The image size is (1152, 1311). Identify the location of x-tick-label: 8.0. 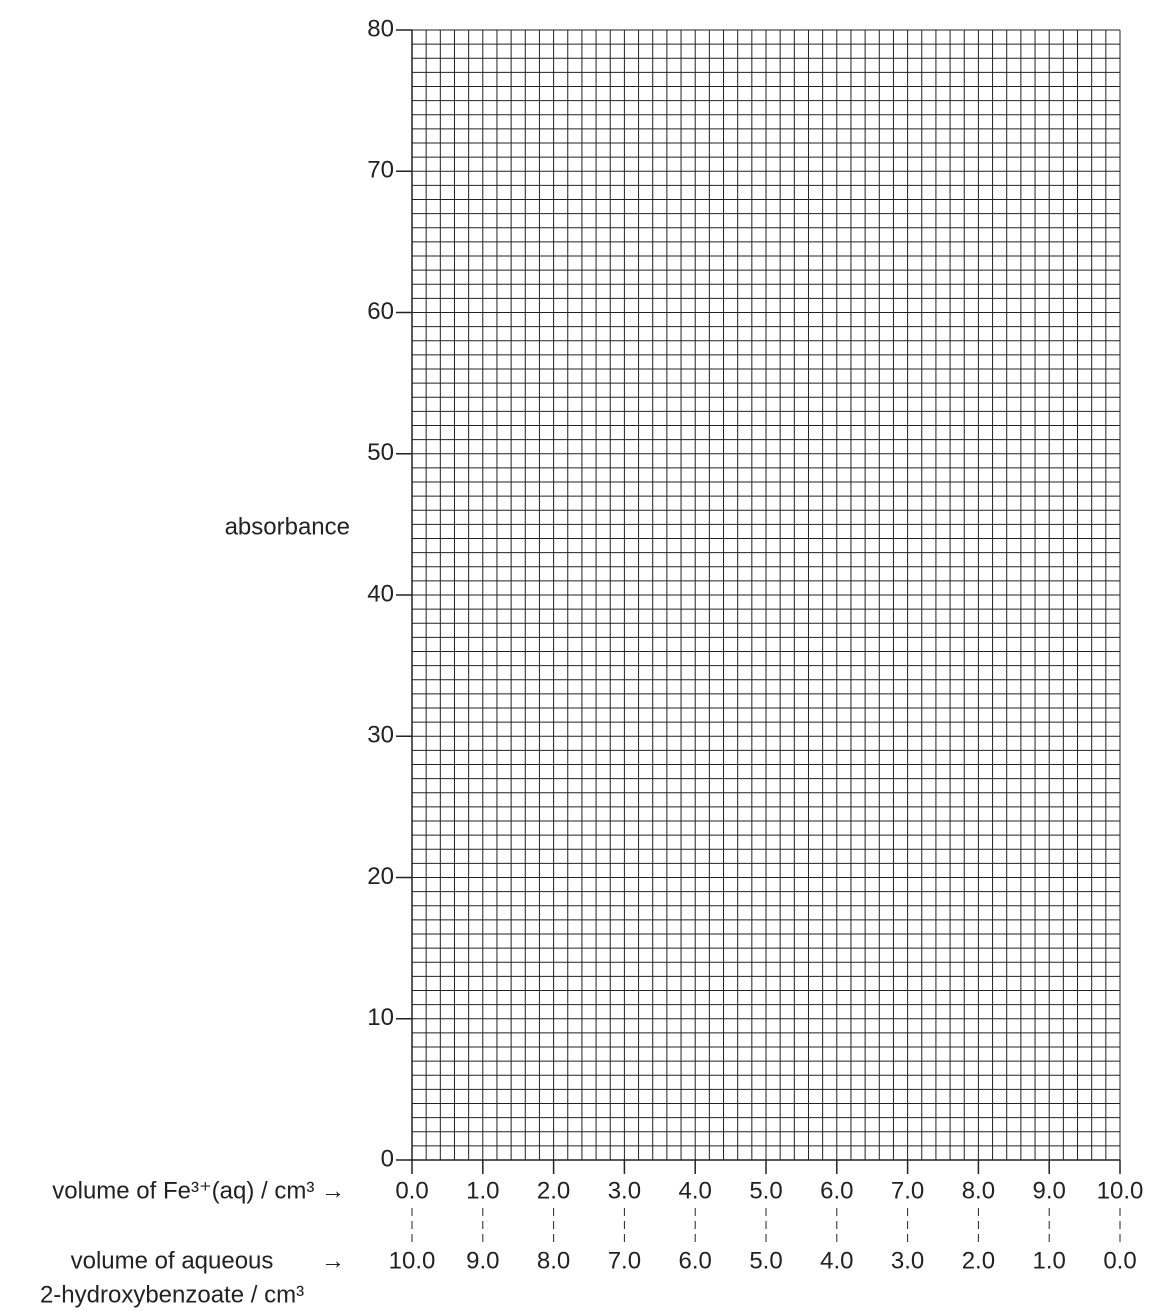
(978, 1190).